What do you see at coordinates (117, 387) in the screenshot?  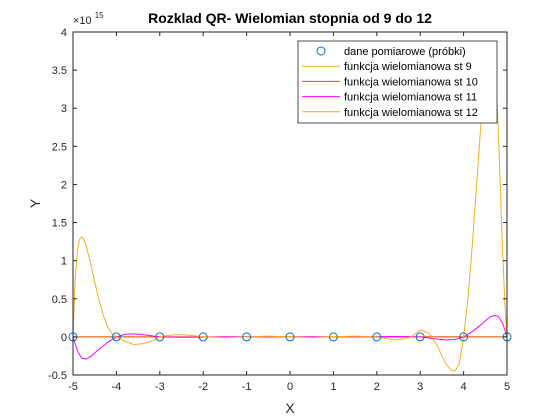 I see `x-tick-label: -4` at bounding box center [117, 387].